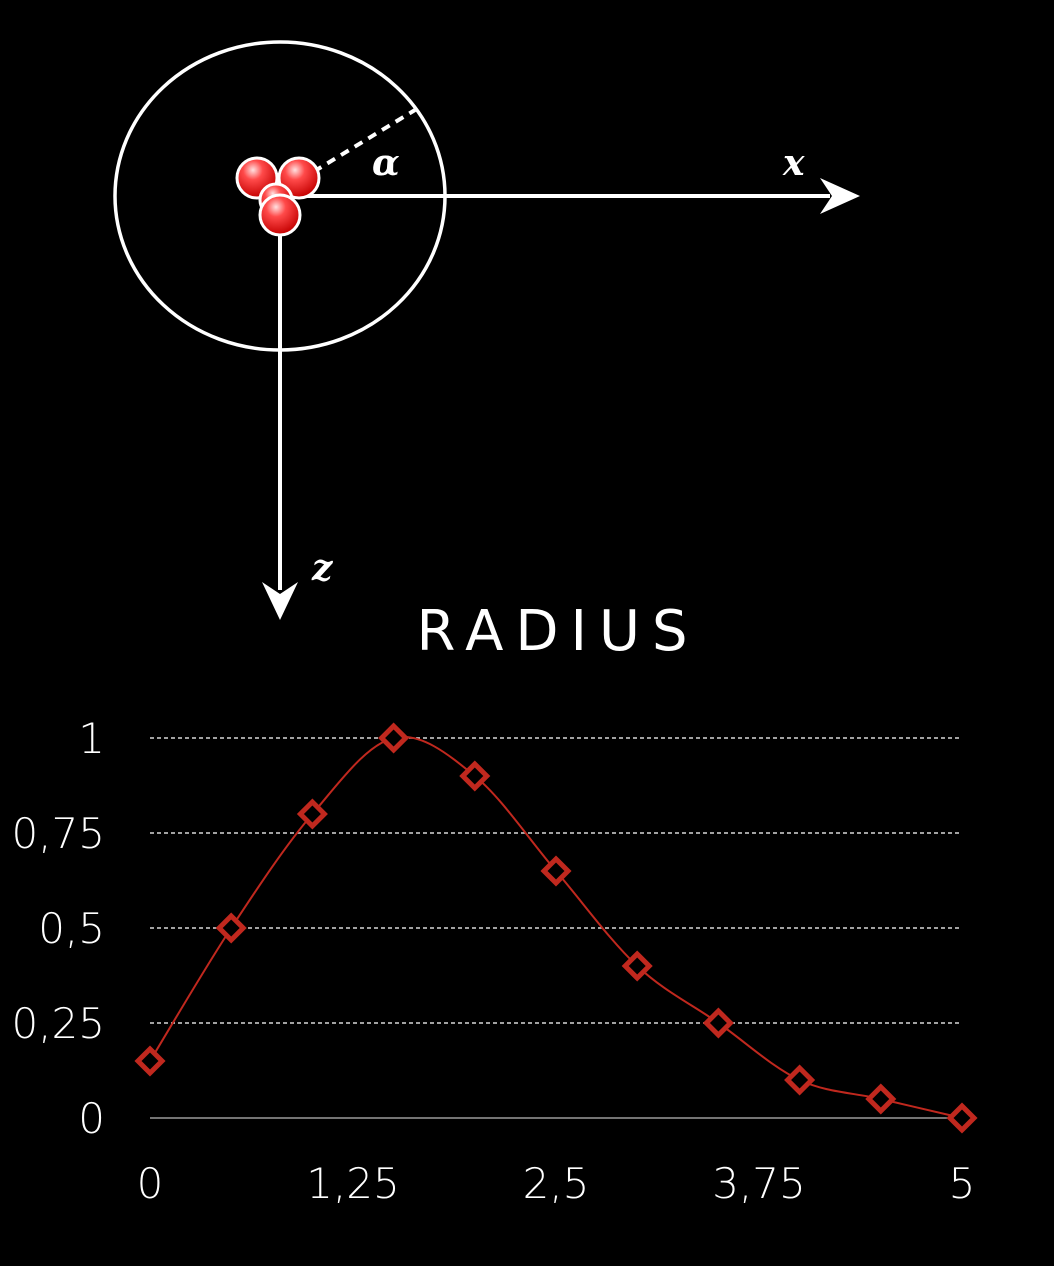 The height and width of the screenshot is (1266, 1054). What do you see at coordinates (556, 1183) in the screenshot?
I see `x-tick-label: 2,5` at bounding box center [556, 1183].